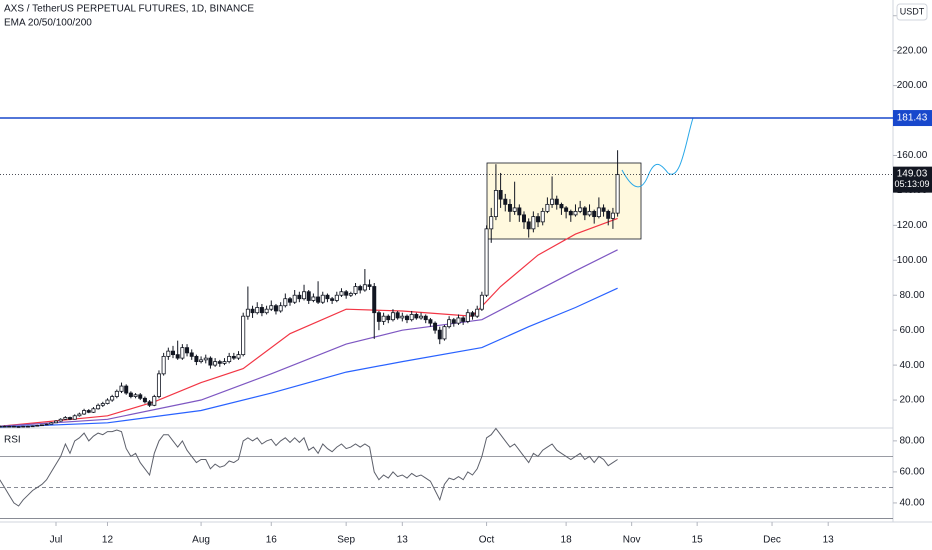 The image size is (932, 550). Describe the element at coordinates (698, 540) in the screenshot. I see `x-tick-label: 15` at that location.